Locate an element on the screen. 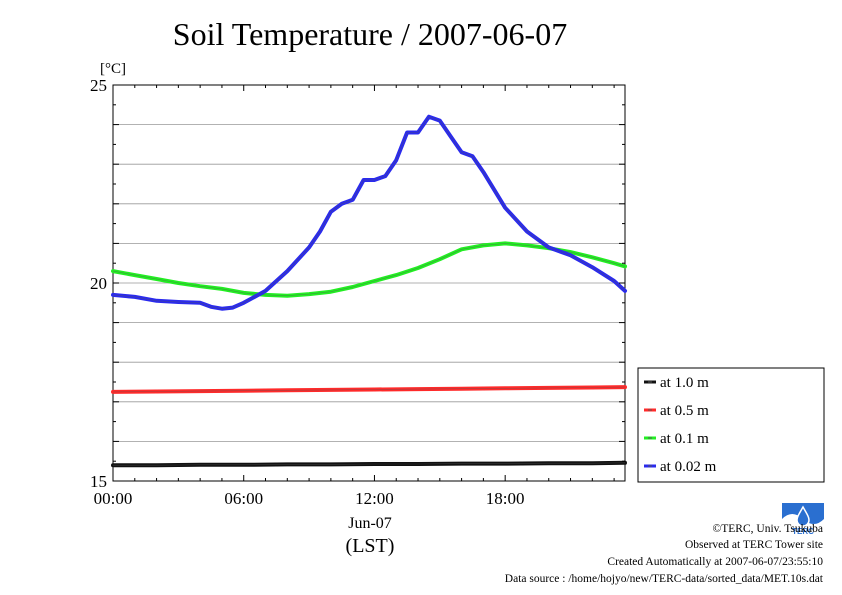 This screenshot has height=595, width=842. legend-label: at 0.1 m is located at coordinates (684, 439).